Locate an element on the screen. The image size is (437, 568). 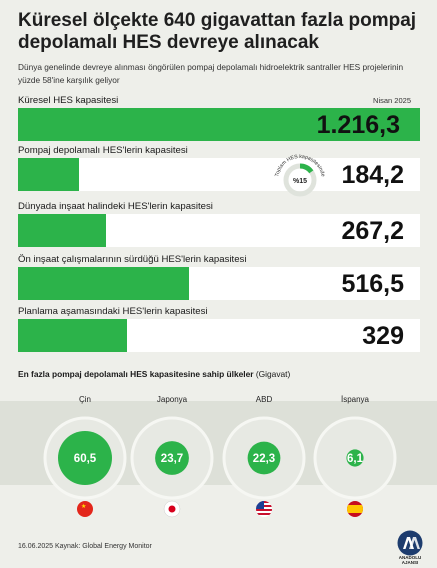
ring-center is located at coordinates (300, 180).